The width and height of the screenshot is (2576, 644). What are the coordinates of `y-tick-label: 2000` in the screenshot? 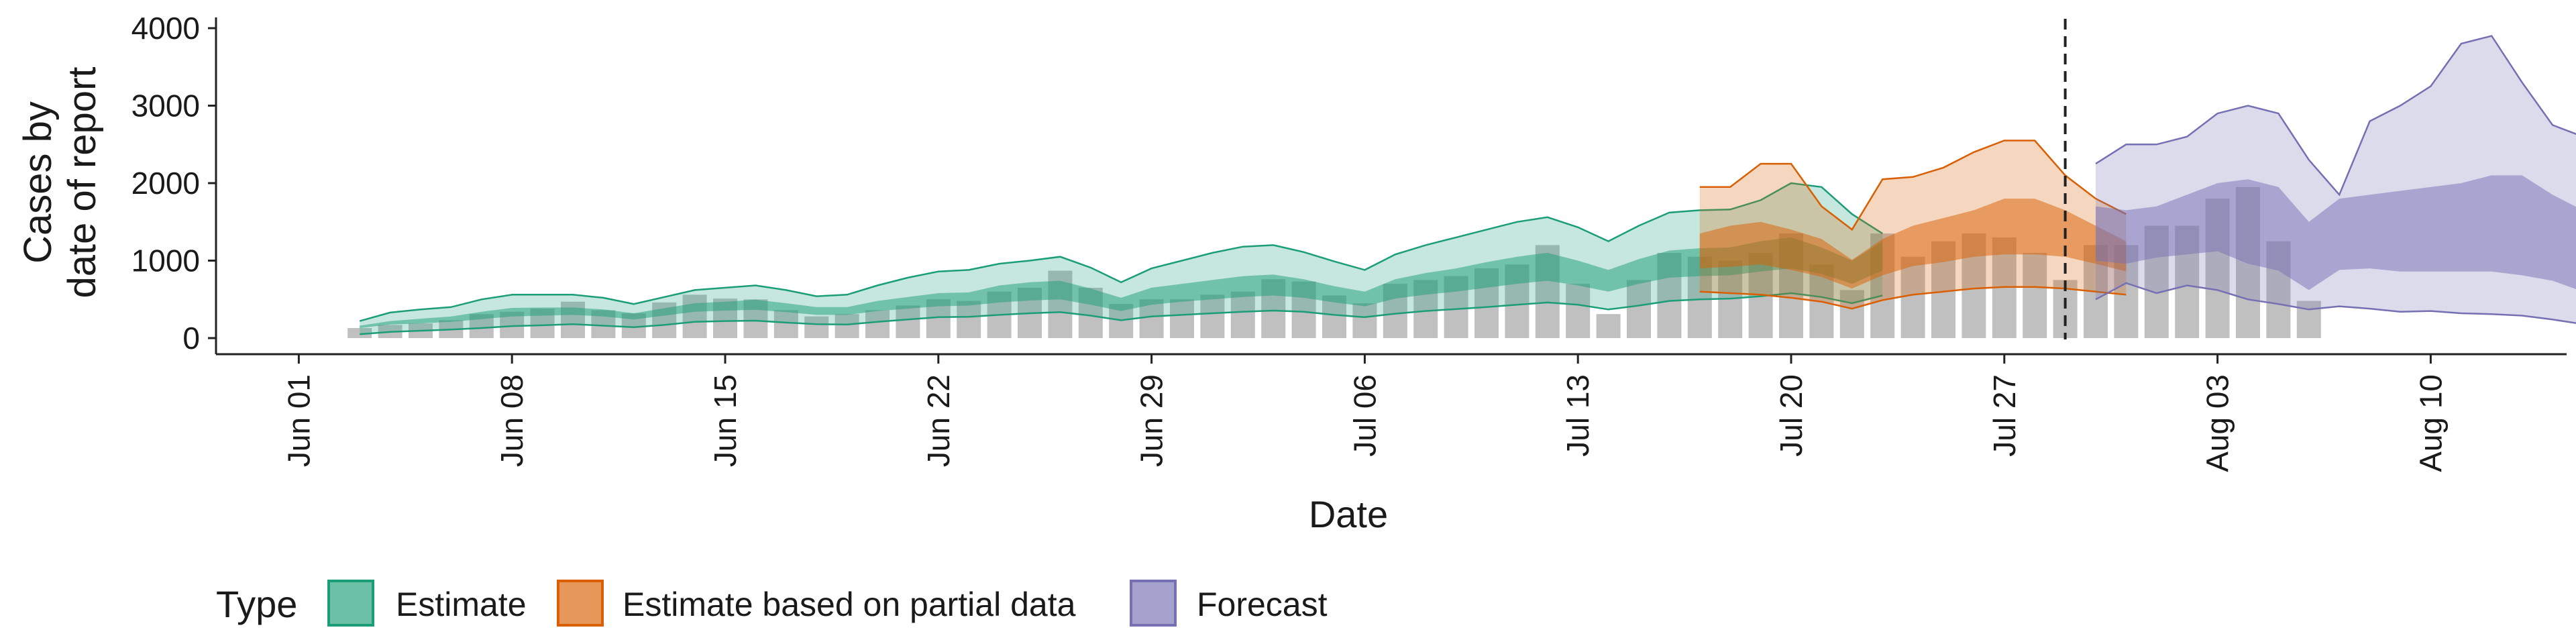 It's located at (165, 183).